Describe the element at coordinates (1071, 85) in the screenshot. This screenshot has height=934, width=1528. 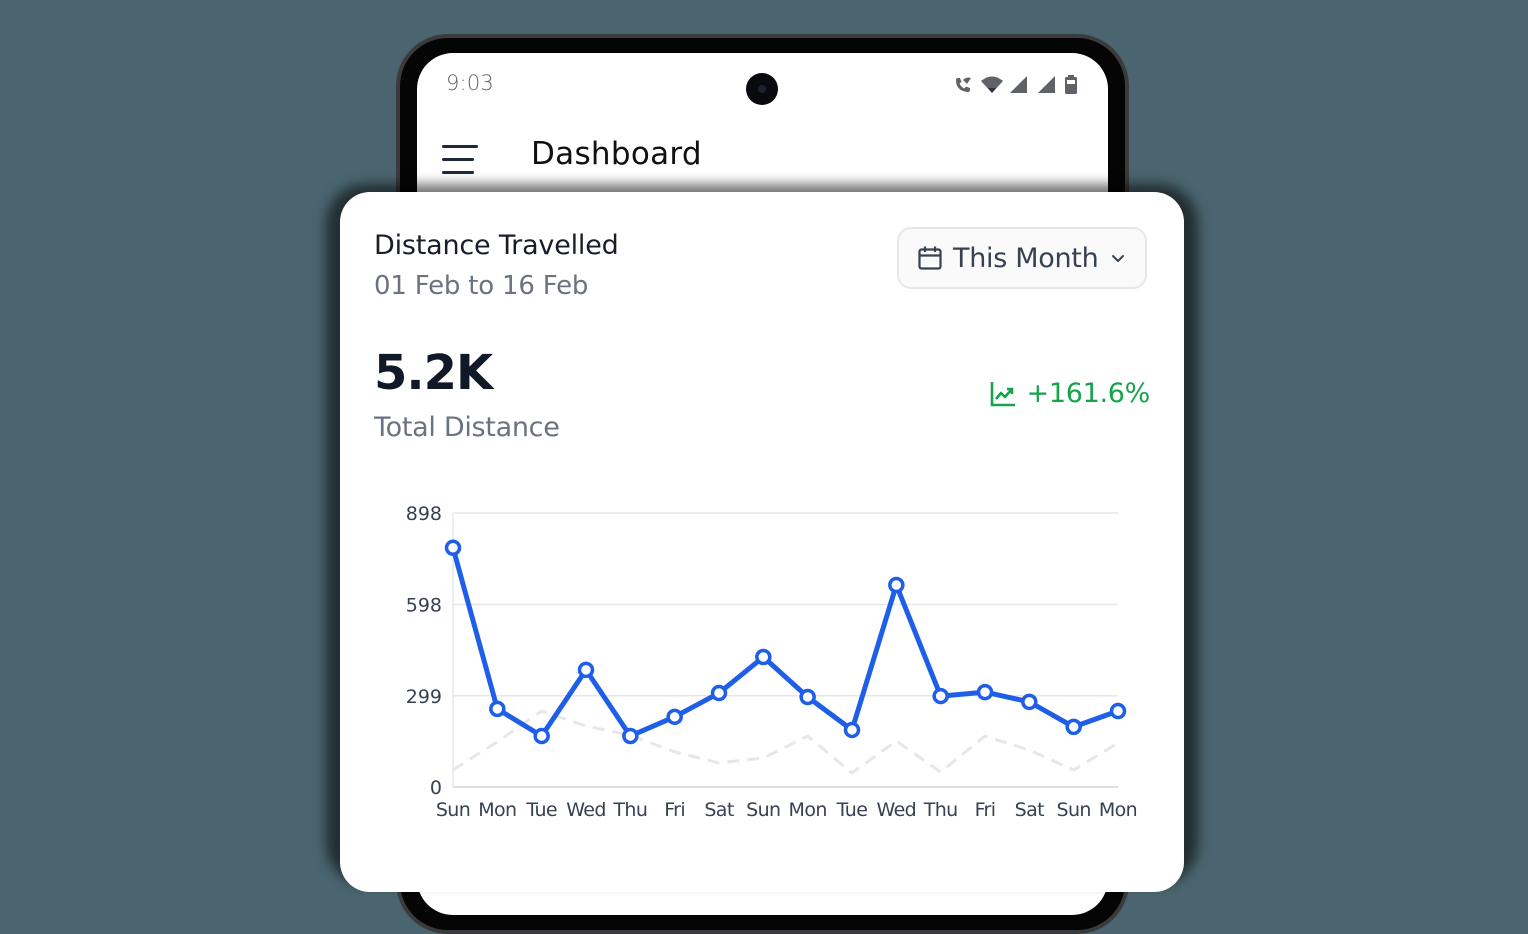
I see `battery-icon` at that location.